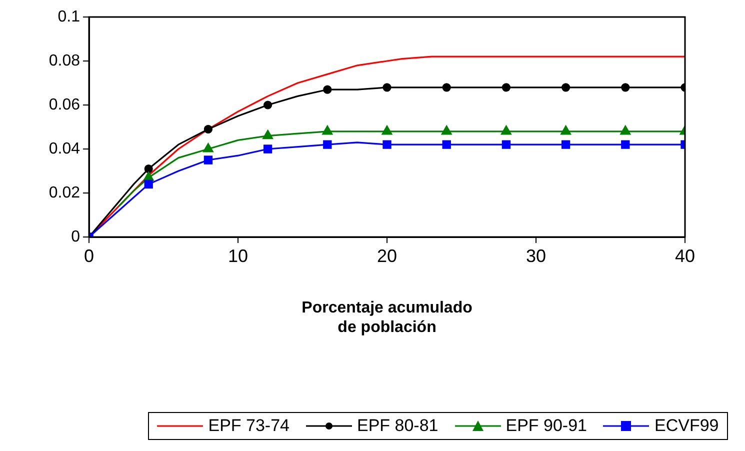  What do you see at coordinates (64, 105) in the screenshot?
I see `y-tick-label: 0.06` at bounding box center [64, 105].